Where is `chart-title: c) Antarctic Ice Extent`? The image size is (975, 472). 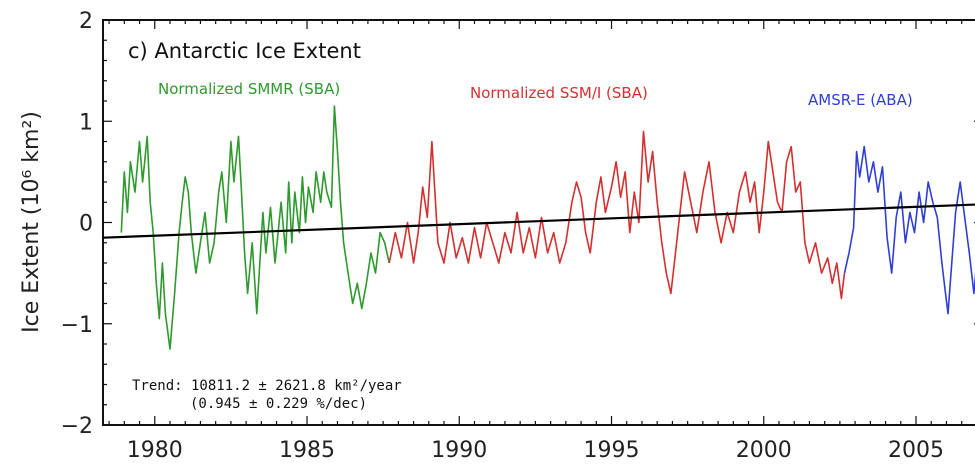
chart-title: c) Antarctic Ice Extent is located at coordinates (244, 51).